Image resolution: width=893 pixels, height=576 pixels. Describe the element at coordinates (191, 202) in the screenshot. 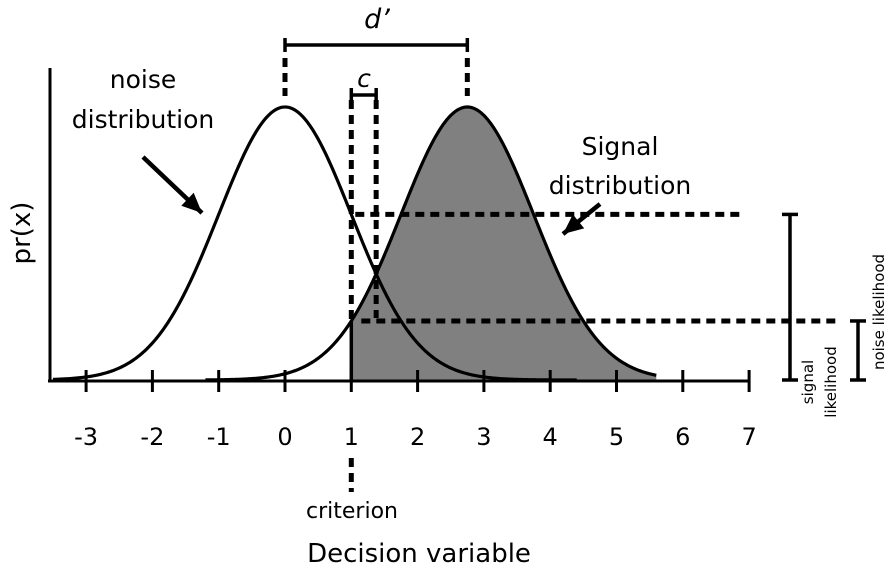

I see `noise-arrow-head` at that location.